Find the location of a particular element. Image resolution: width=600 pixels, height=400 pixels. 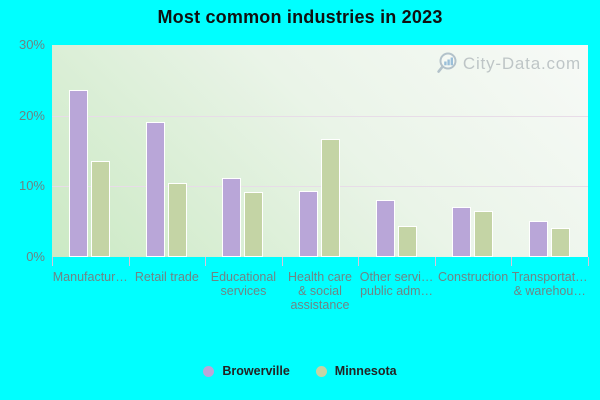

x-axis-label-2: Educational services is located at coordinates (243, 284).